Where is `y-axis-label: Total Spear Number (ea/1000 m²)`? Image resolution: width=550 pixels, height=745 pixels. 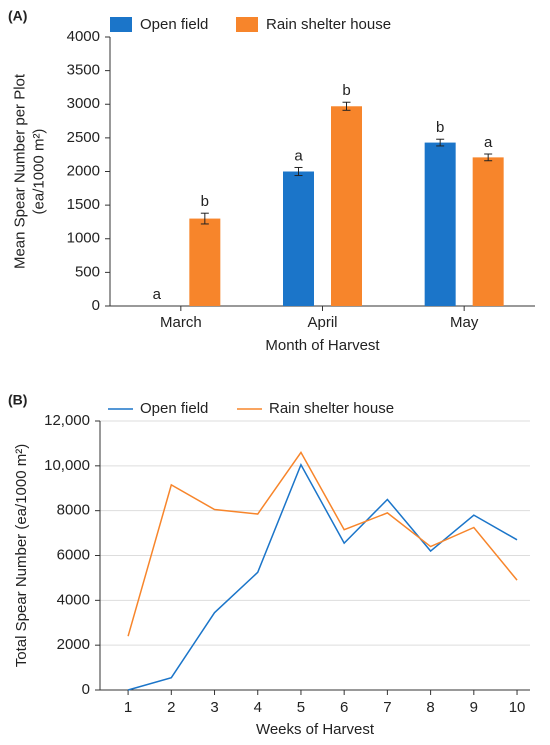 y-axis-label: Total Spear Number (ea/1000 m²) is located at coordinates (21, 555).